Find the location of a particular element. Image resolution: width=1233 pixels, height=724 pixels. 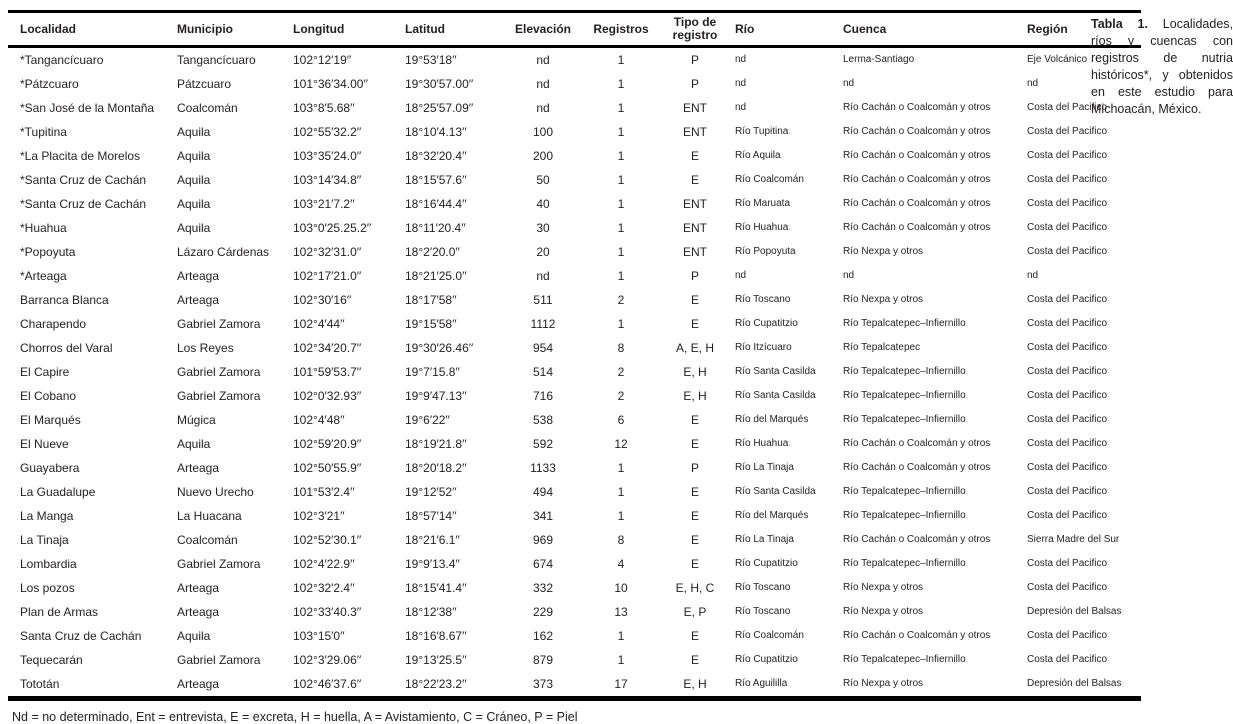

cell-latitud: 19°30′26.46′′ is located at coordinates (439, 347).